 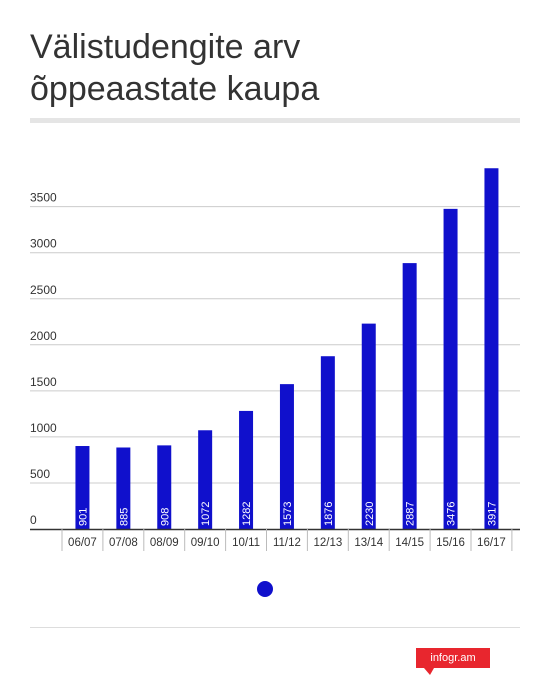 What do you see at coordinates (205, 543) in the screenshot?
I see `x-tick-label: 09/10` at bounding box center [205, 543].